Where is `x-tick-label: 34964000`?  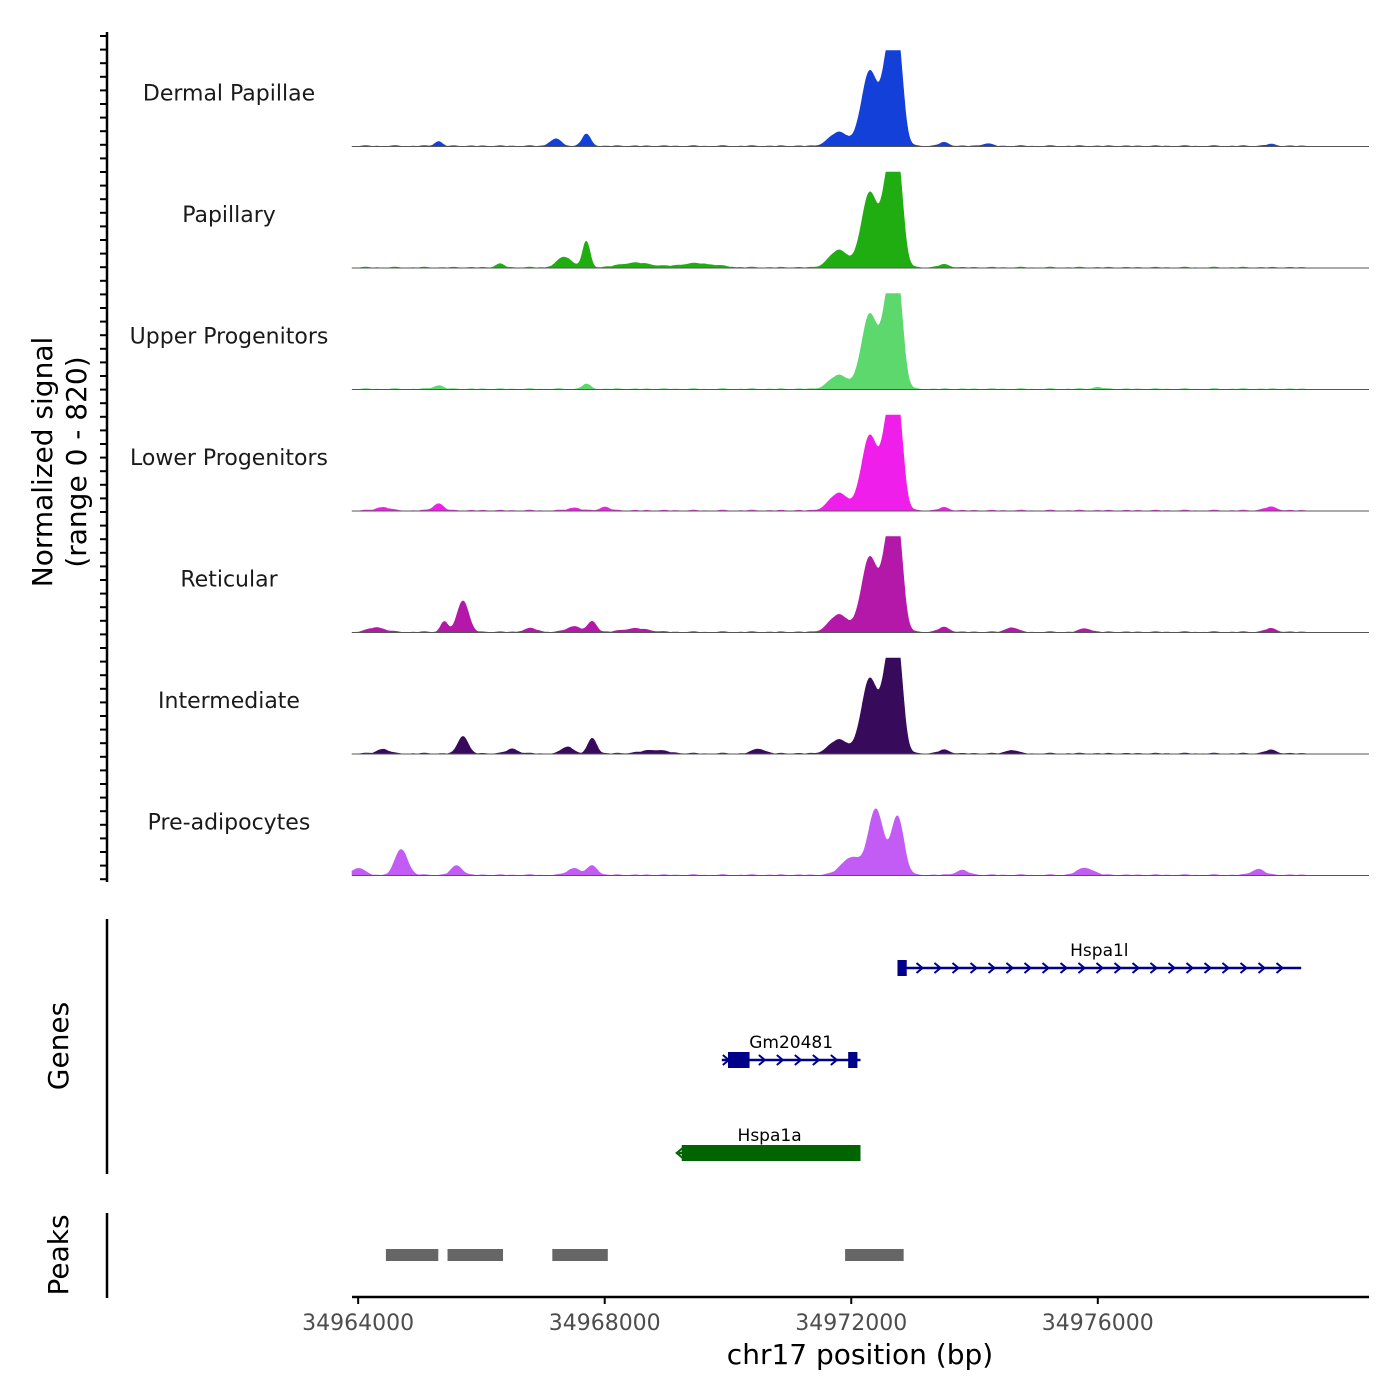
x-tick-label: 34964000 is located at coordinates (358, 1323).